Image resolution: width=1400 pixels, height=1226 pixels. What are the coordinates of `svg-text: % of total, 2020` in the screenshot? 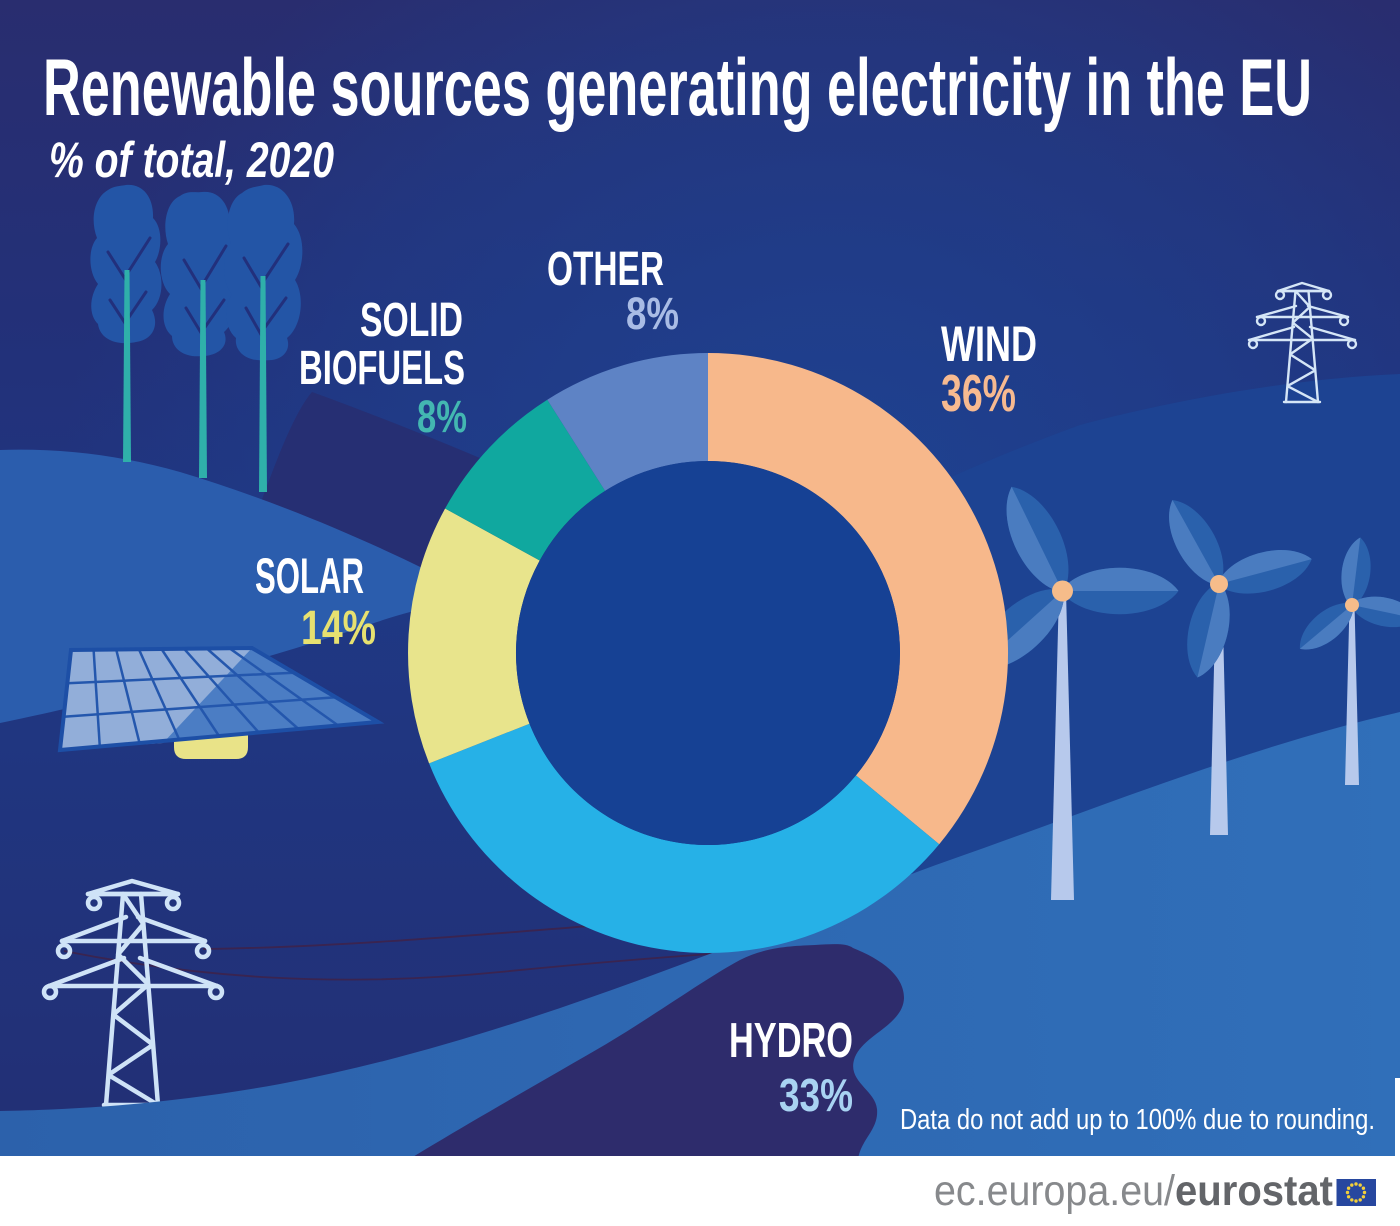 It's located at (191, 160).